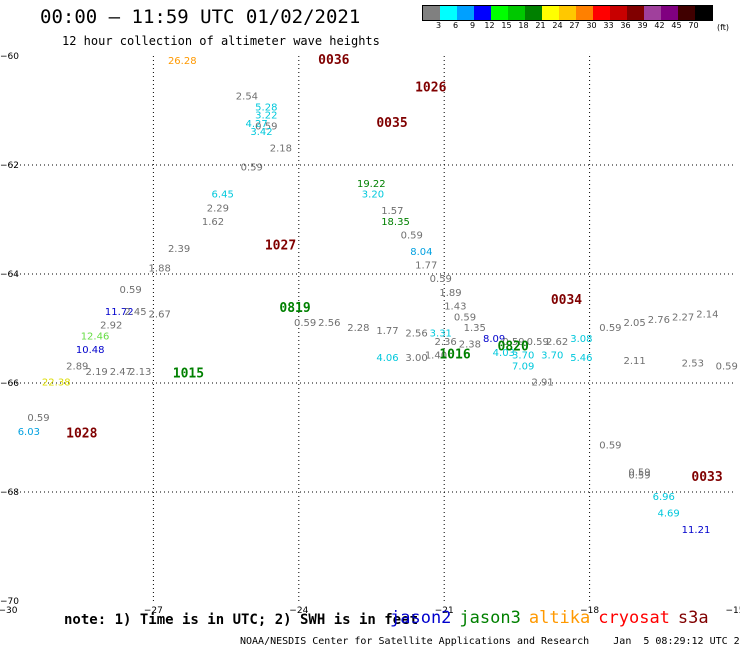 This screenshot has height=650, width=740. Describe the element at coordinates (95, 336) in the screenshot. I see `wave-height-point: 12.46` at that location.